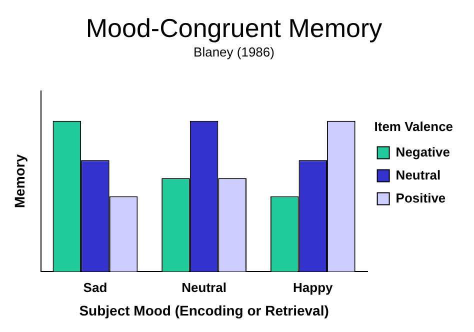 The image size is (474, 332). What do you see at coordinates (19, 181) in the screenshot?
I see `y-axis-title: Memory` at bounding box center [19, 181].